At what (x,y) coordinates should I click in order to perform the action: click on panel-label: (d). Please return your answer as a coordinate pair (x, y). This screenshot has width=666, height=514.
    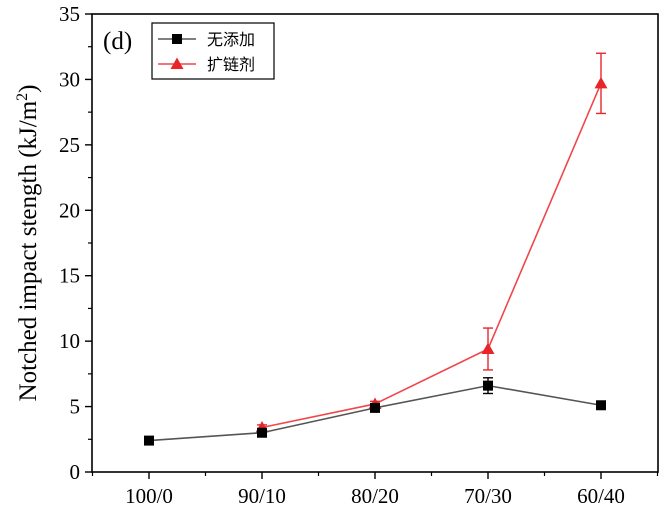
    Looking at the image, I should click on (117, 41).